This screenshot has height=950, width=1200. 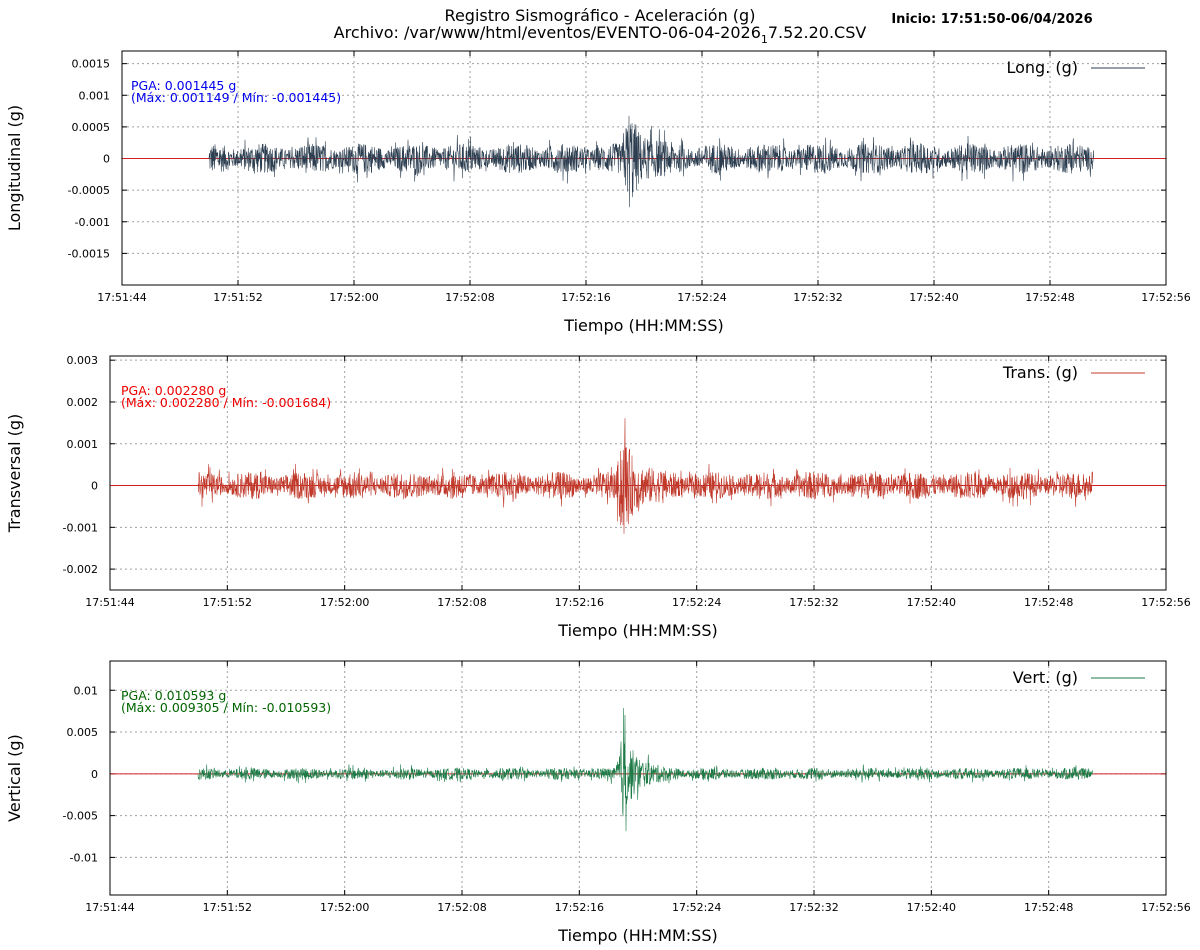 What do you see at coordinates (91, 64) in the screenshot?
I see `y-tick-label: 0.0015` at bounding box center [91, 64].